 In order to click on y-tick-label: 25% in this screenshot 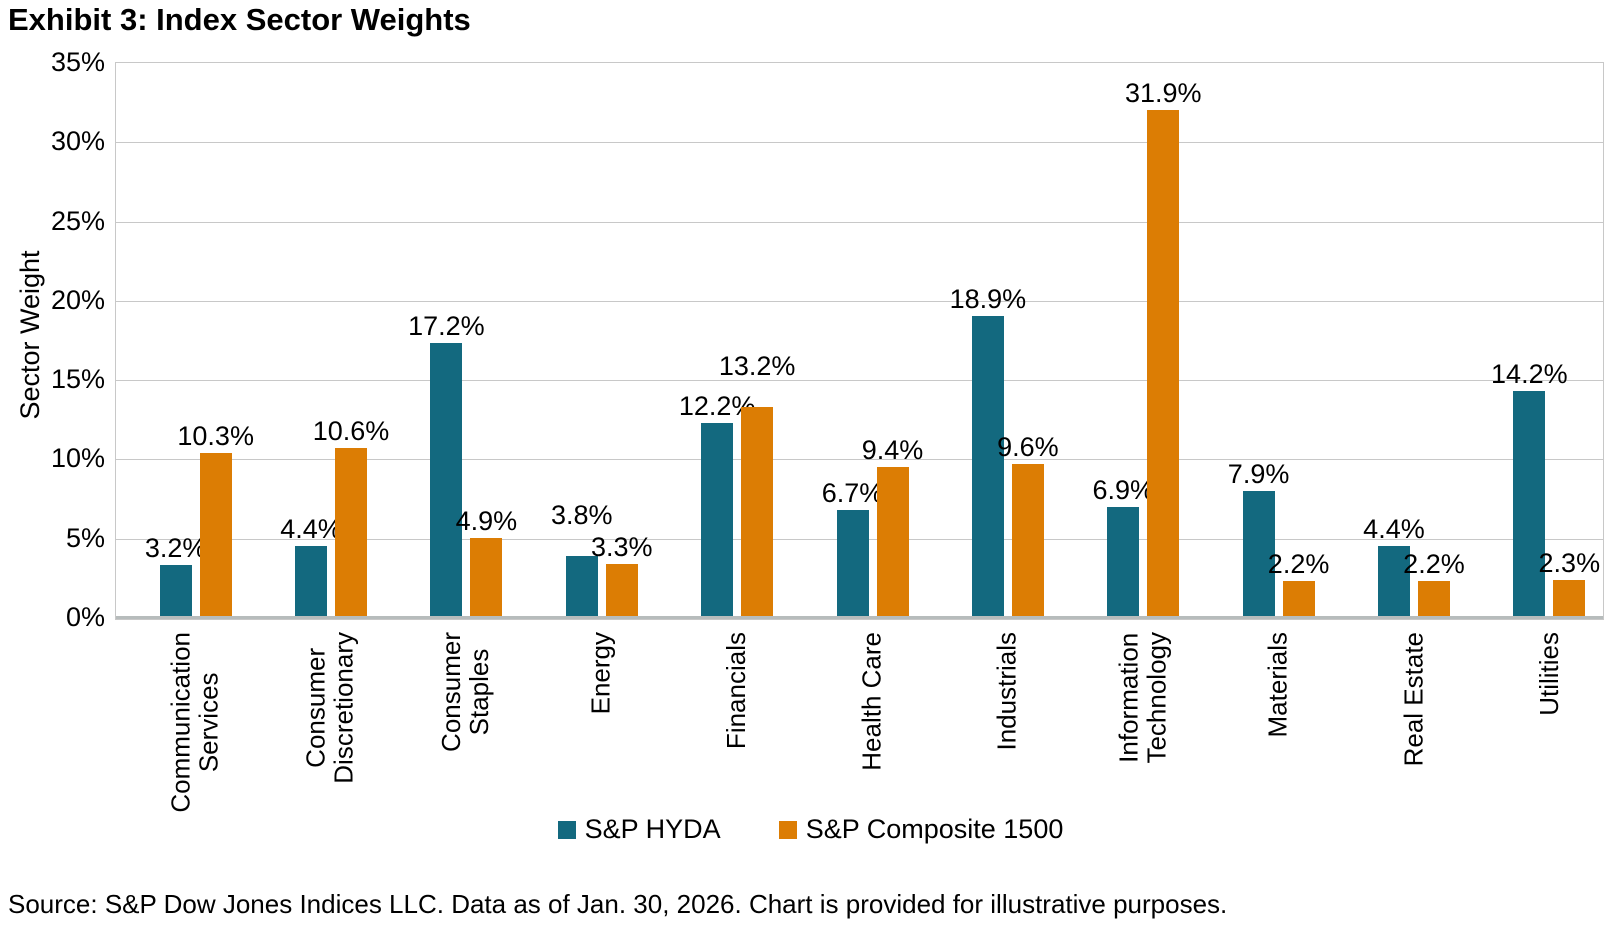, I will do `click(77, 220)`.